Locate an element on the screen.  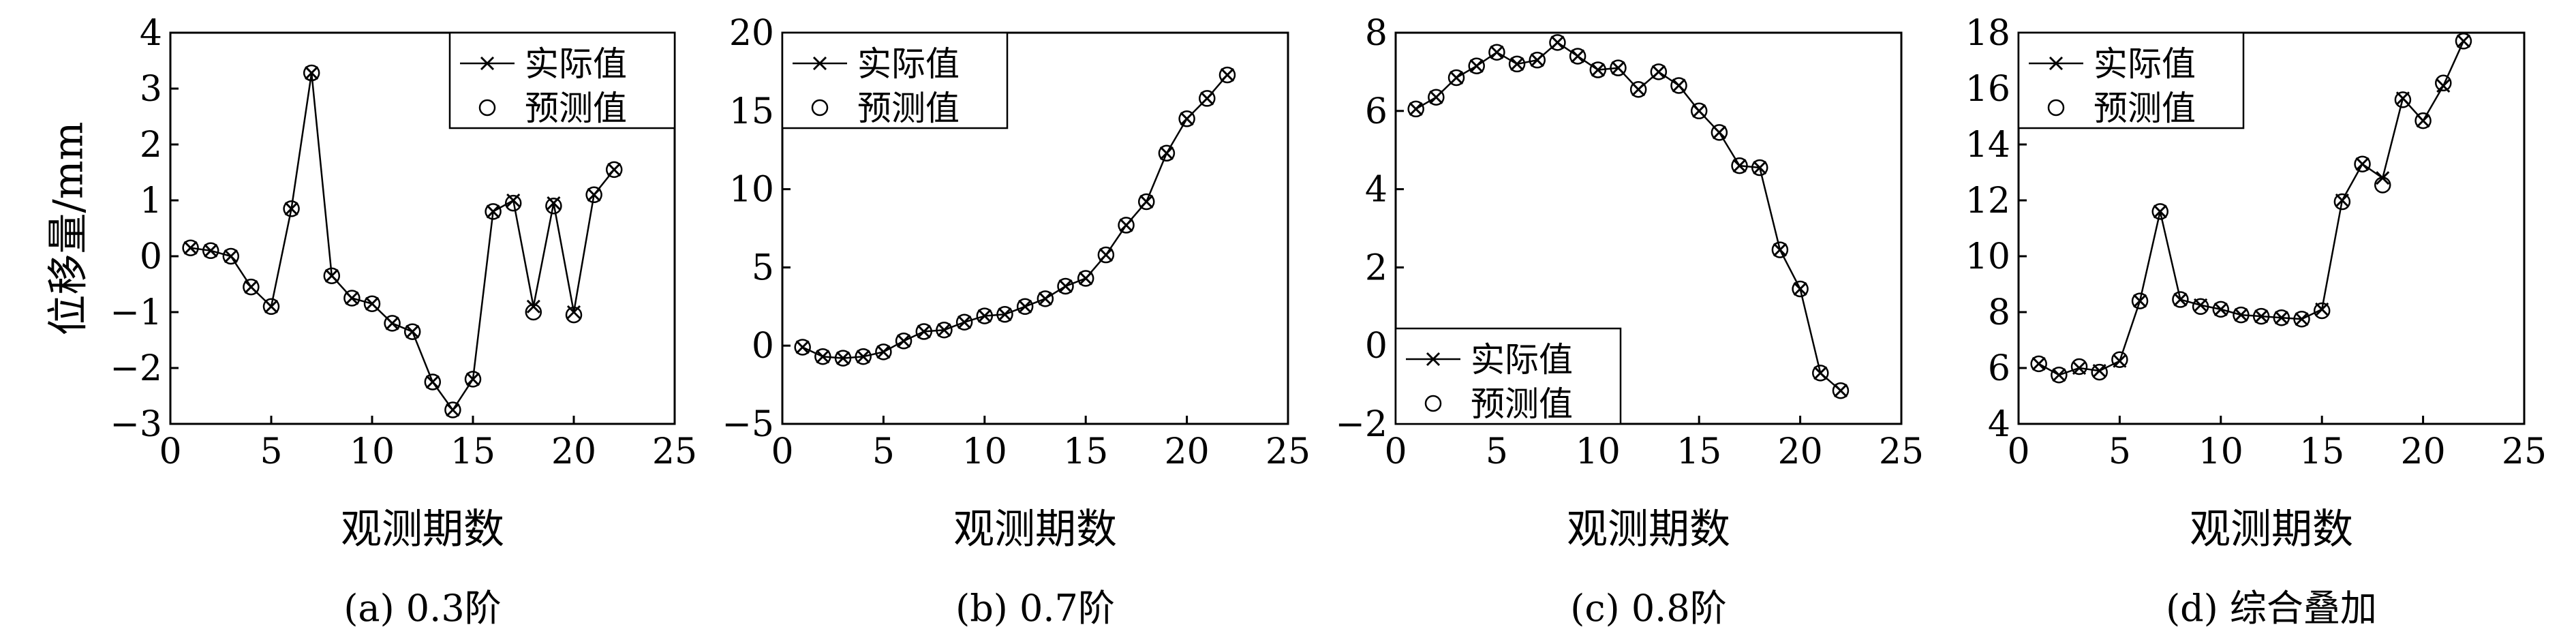
x-tick-label-d-4: 20 is located at coordinates (2423, 451).